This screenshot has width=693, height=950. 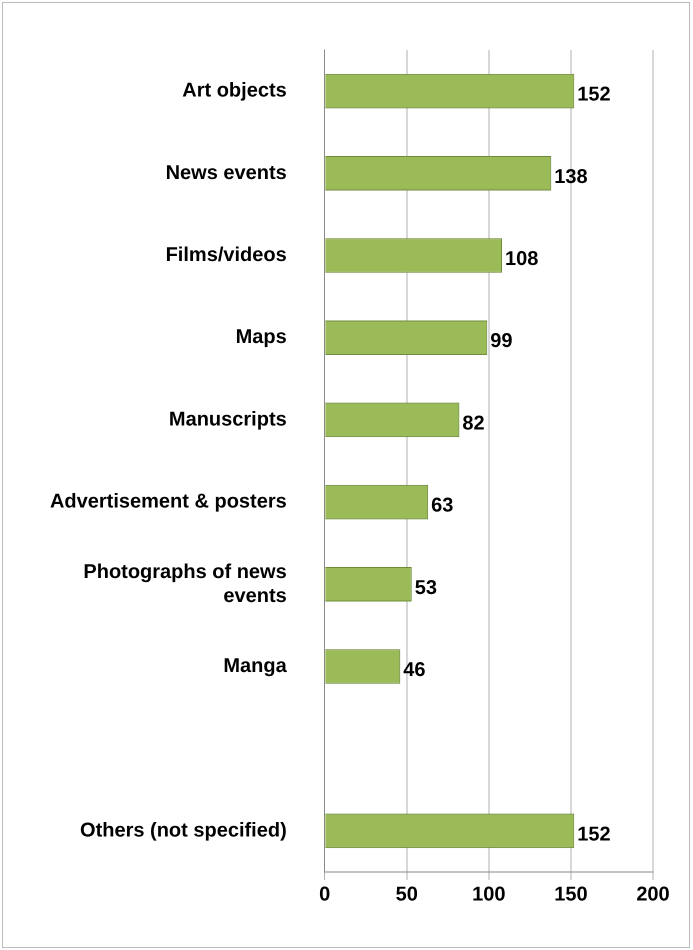 I want to click on y-tick-label: Maps, so click(x=261, y=337).